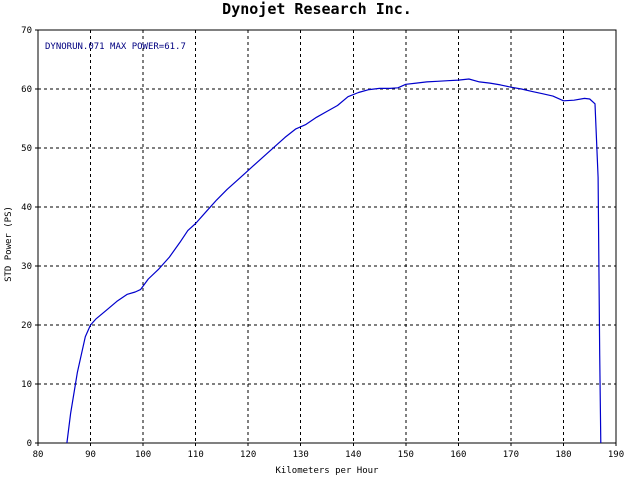  I want to click on x-tick-label: 150, so click(406, 455).